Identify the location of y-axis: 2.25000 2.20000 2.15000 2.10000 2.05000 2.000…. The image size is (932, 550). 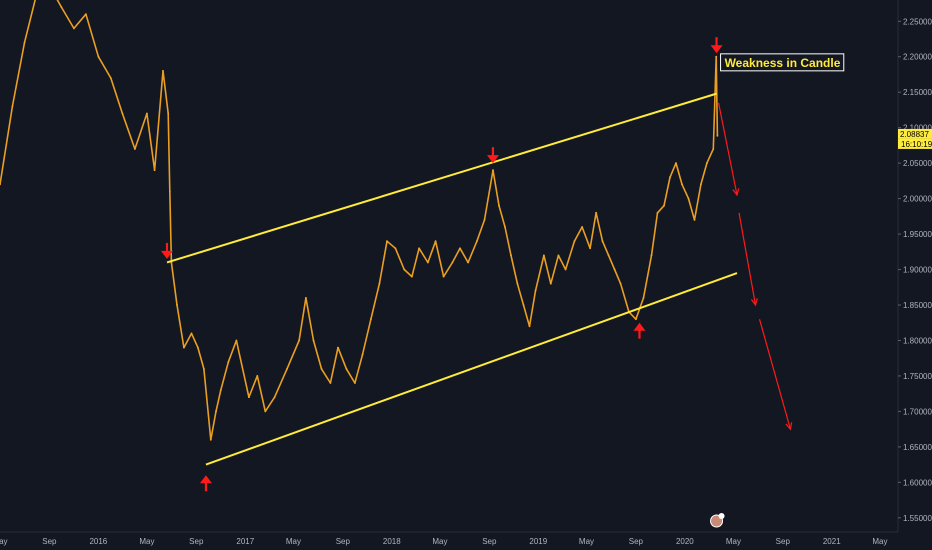
(914, 266).